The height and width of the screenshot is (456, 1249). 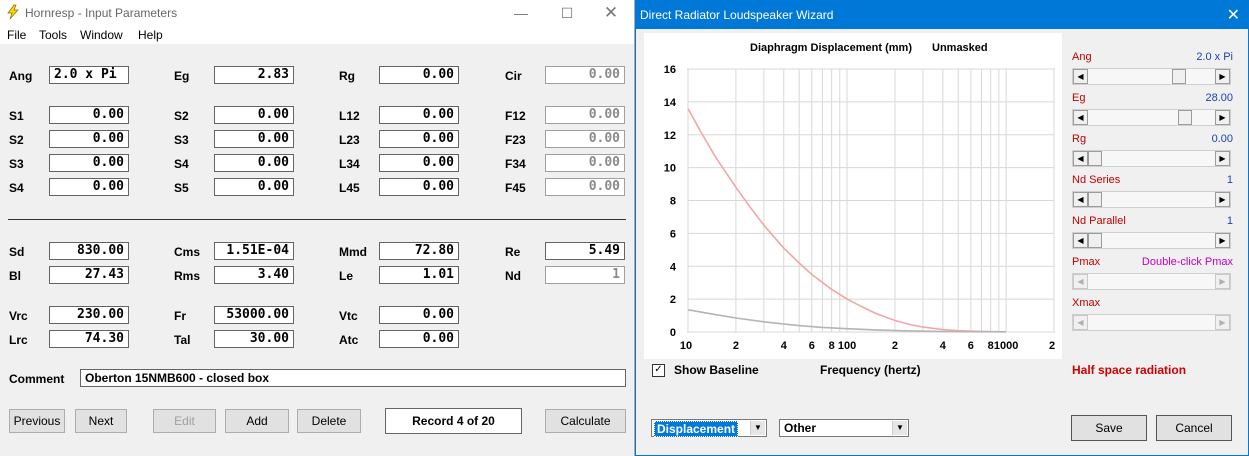 I want to click on label-bl: Bl, so click(x=15, y=276).